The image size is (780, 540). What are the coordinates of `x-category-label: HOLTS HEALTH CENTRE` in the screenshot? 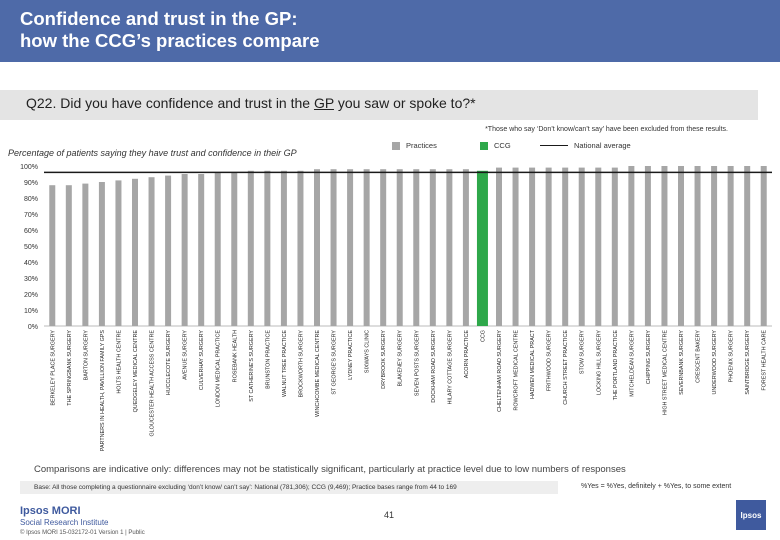 It's located at (119, 362).